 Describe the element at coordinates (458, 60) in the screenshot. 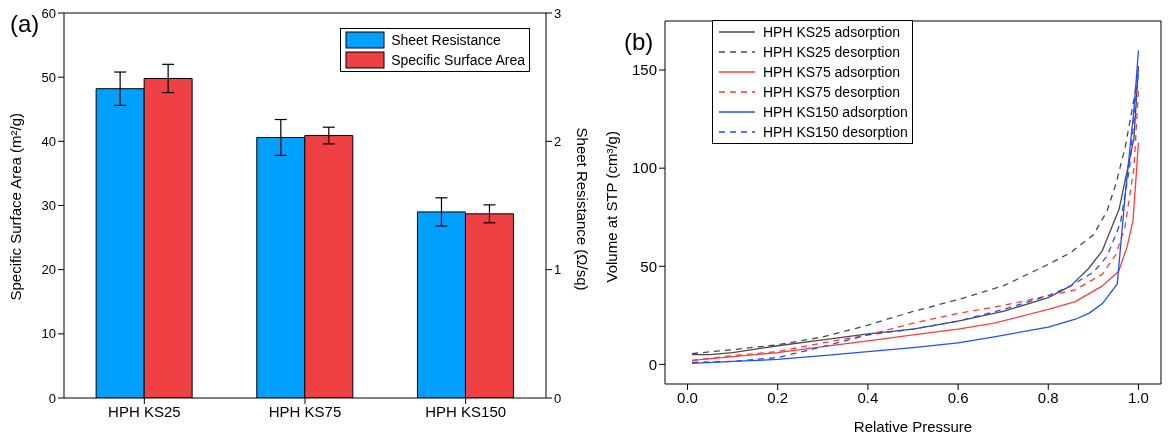

I see `legend-label: Specific Surface Area` at that location.